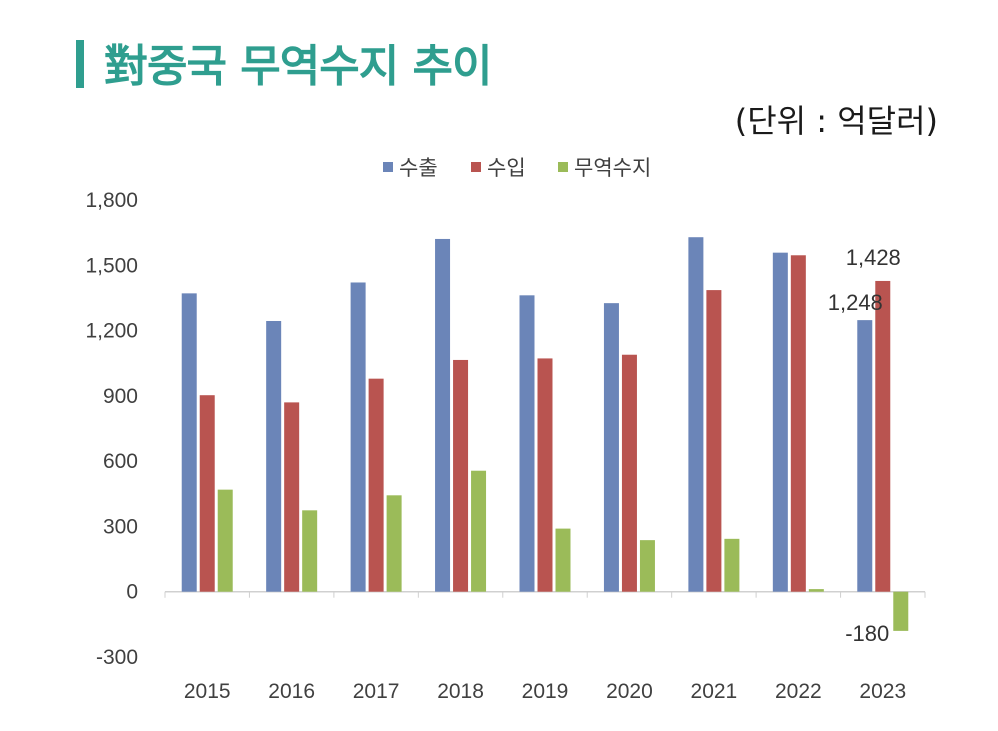  Describe the element at coordinates (291, 691) in the screenshot. I see `x-tick-label: 2016` at that location.